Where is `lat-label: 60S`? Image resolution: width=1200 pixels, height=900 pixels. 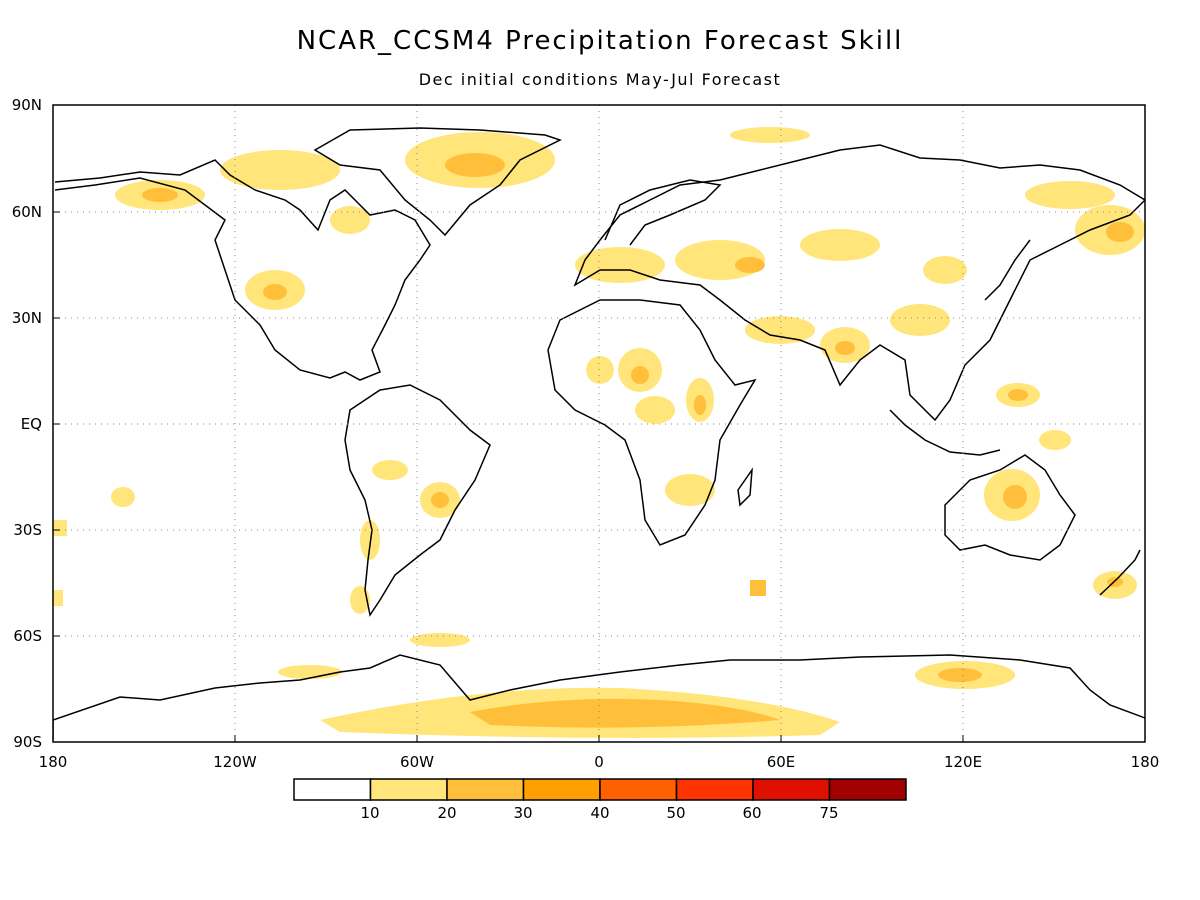 lat-label: 60S is located at coordinates (27, 636).